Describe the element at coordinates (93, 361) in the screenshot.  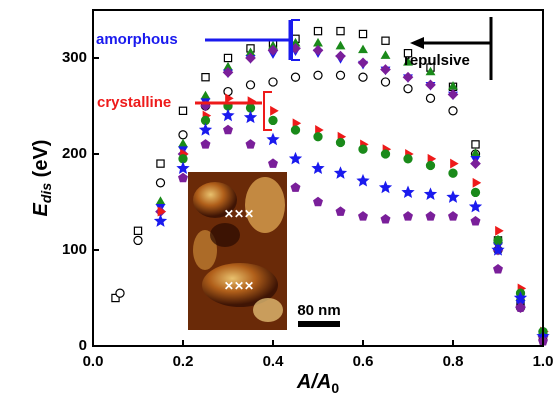
I see `x-tick-label: 0.0` at that location.